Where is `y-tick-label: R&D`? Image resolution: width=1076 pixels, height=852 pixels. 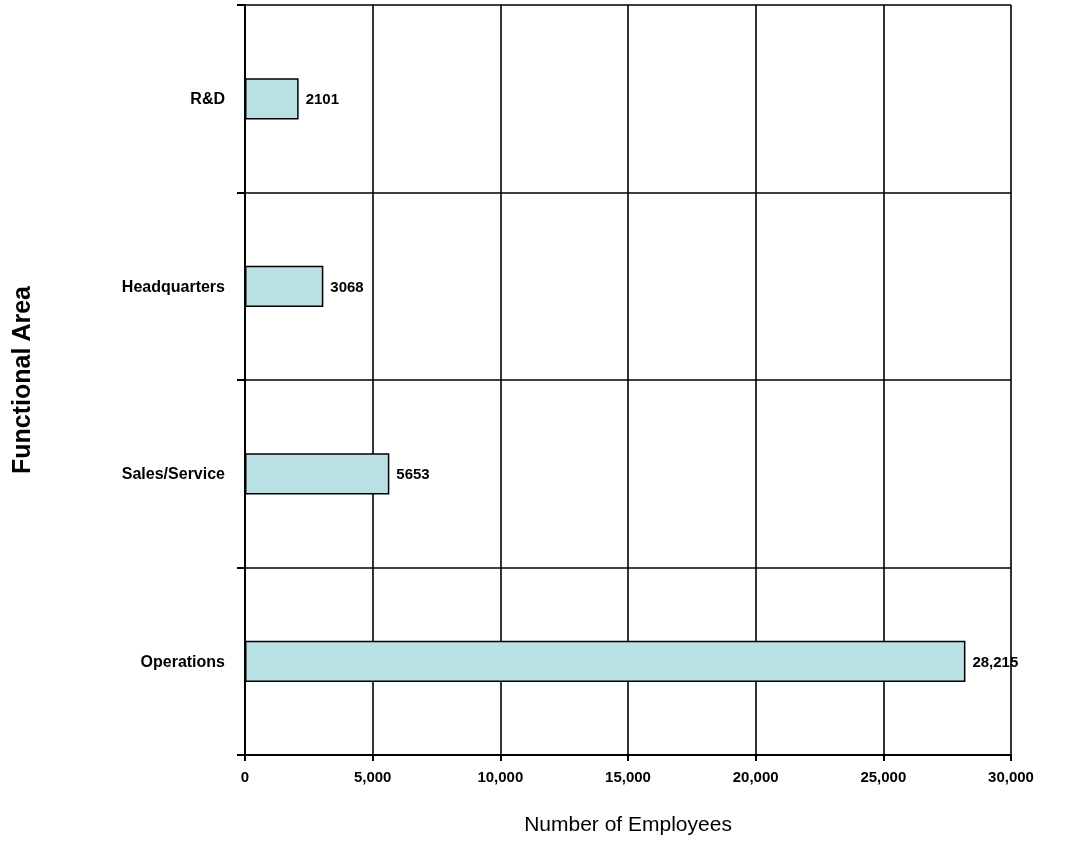 y-tick-label: R&D is located at coordinates (207, 99).